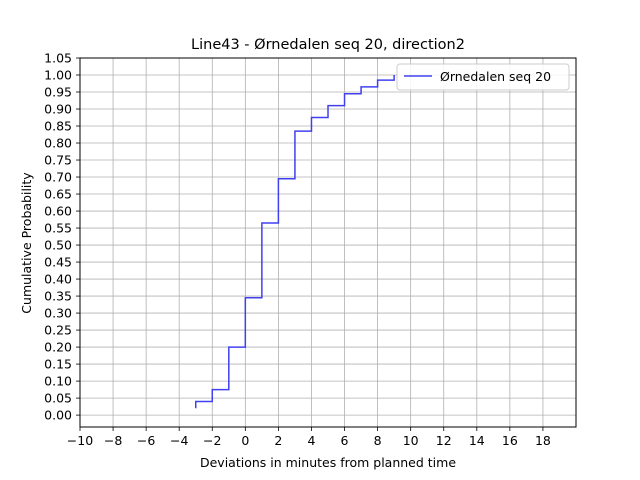 The image size is (640, 480). Describe the element at coordinates (58, 92) in the screenshot. I see `y-tick-label: 0.95` at that location.